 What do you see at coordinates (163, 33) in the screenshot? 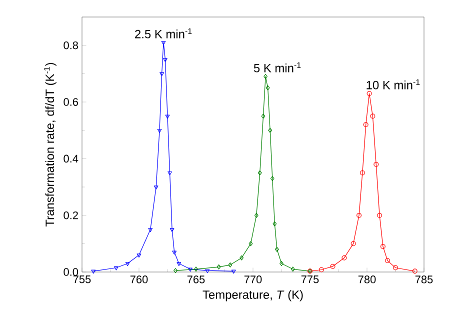
I see `series-label: 2.5 K min$^{-1}$` at bounding box center [163, 33].